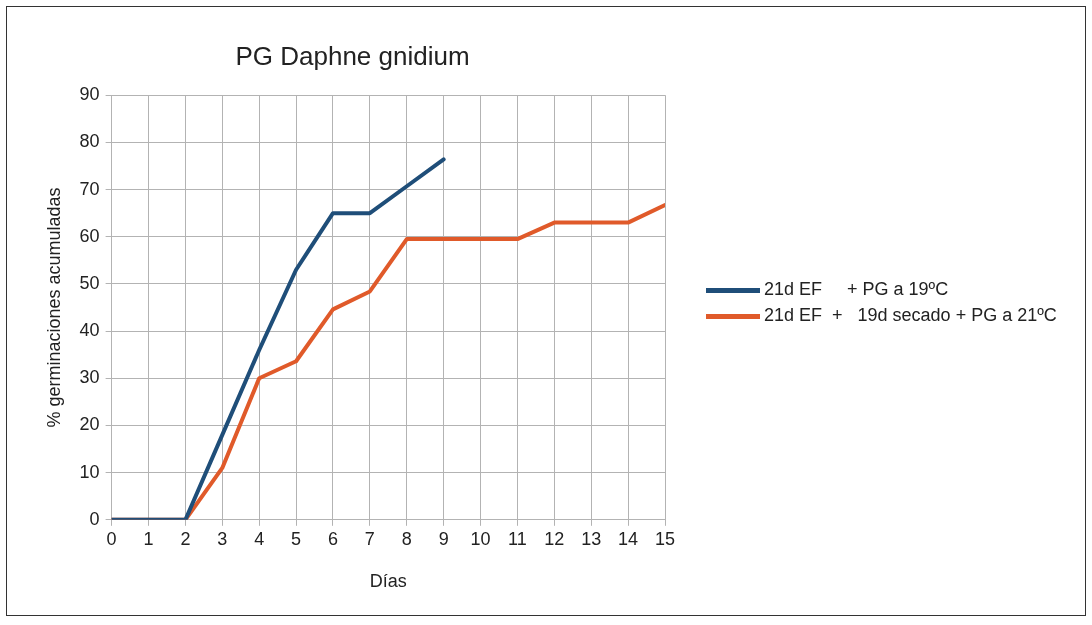 The image size is (1092, 625). I want to click on x-tick-label: 13, so click(591, 538).